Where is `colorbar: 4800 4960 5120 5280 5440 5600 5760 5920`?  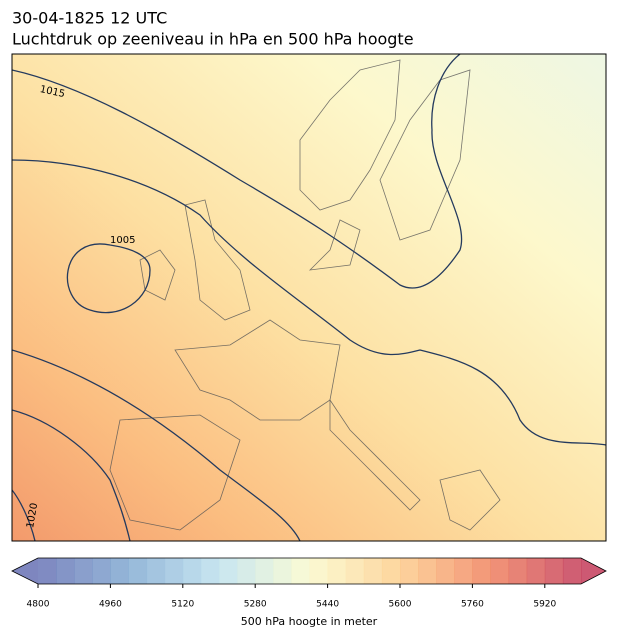 colorbar: 4800 4960 5120 5280 5440 5600 5760 5920 is located at coordinates (309, 583).